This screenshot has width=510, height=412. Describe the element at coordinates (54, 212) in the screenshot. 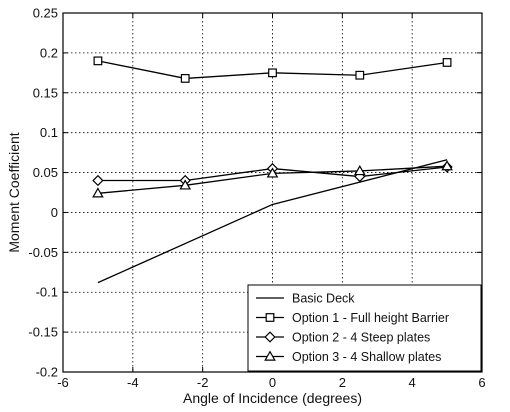

I see `y-tick-label: 0` at that location.